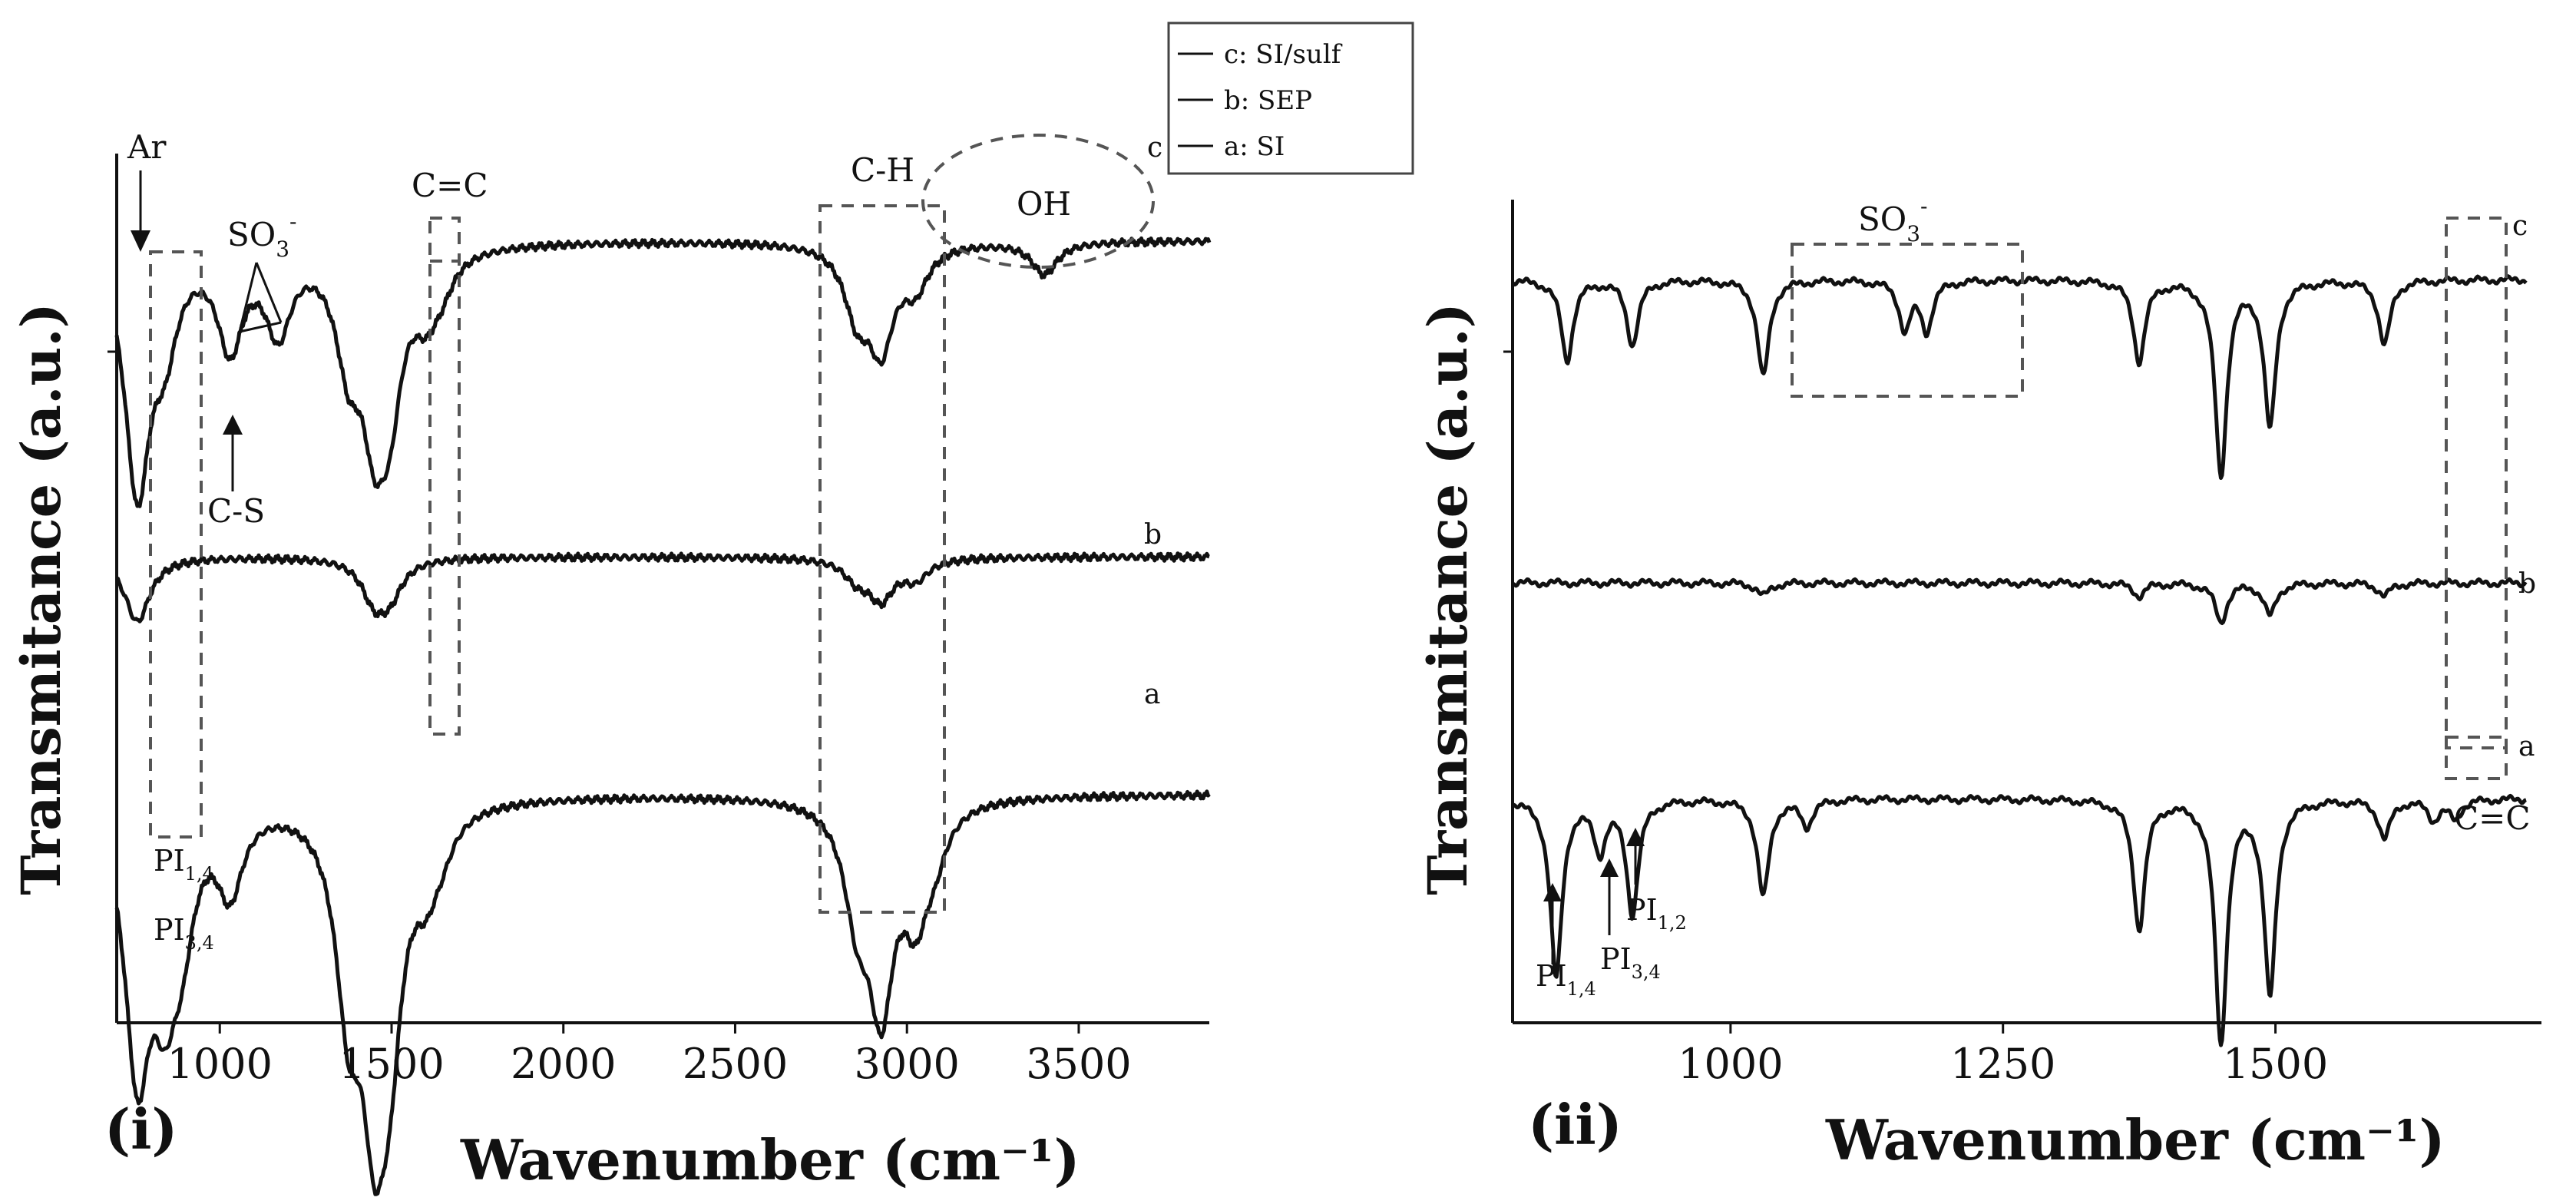  What do you see at coordinates (2003, 1064) in the screenshot?
I see `x-tick-label: 1250` at bounding box center [2003, 1064].